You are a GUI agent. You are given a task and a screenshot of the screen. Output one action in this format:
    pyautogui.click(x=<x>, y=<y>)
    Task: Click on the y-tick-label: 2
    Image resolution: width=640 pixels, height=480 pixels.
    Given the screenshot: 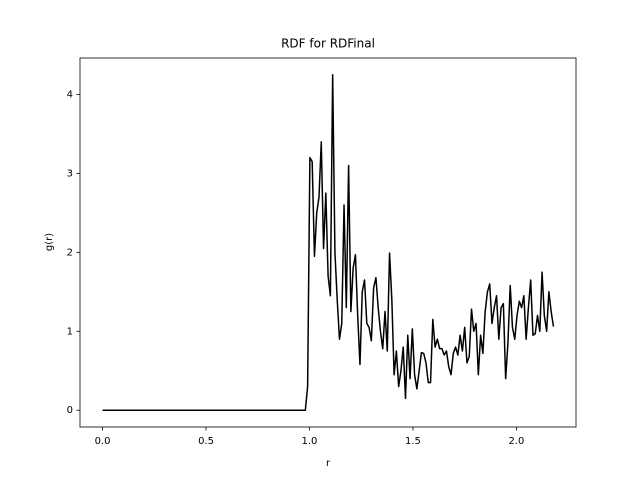 What is the action you would take?
    pyautogui.click(x=70, y=252)
    